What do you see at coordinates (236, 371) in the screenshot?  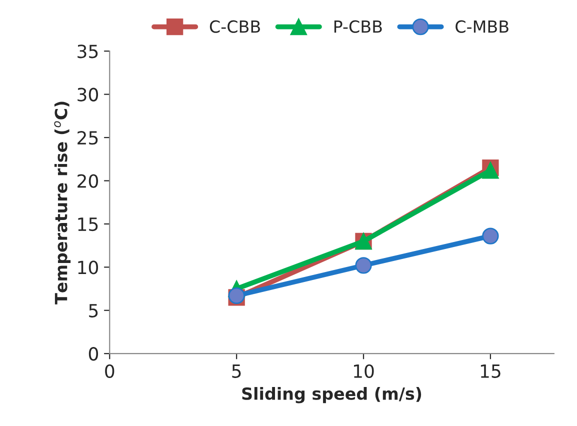 I see `x-tick-label: 5` at bounding box center [236, 371].